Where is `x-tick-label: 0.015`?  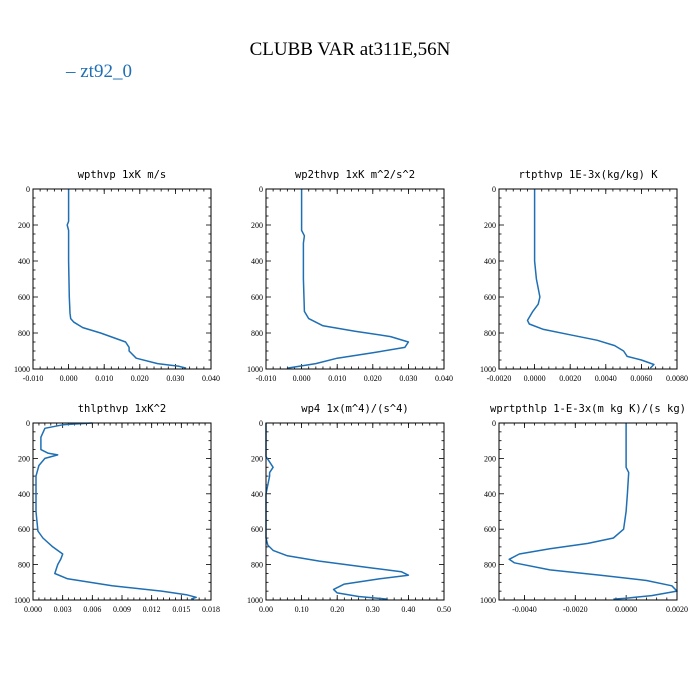
x-tick-label: 0.015 is located at coordinates (181, 609).